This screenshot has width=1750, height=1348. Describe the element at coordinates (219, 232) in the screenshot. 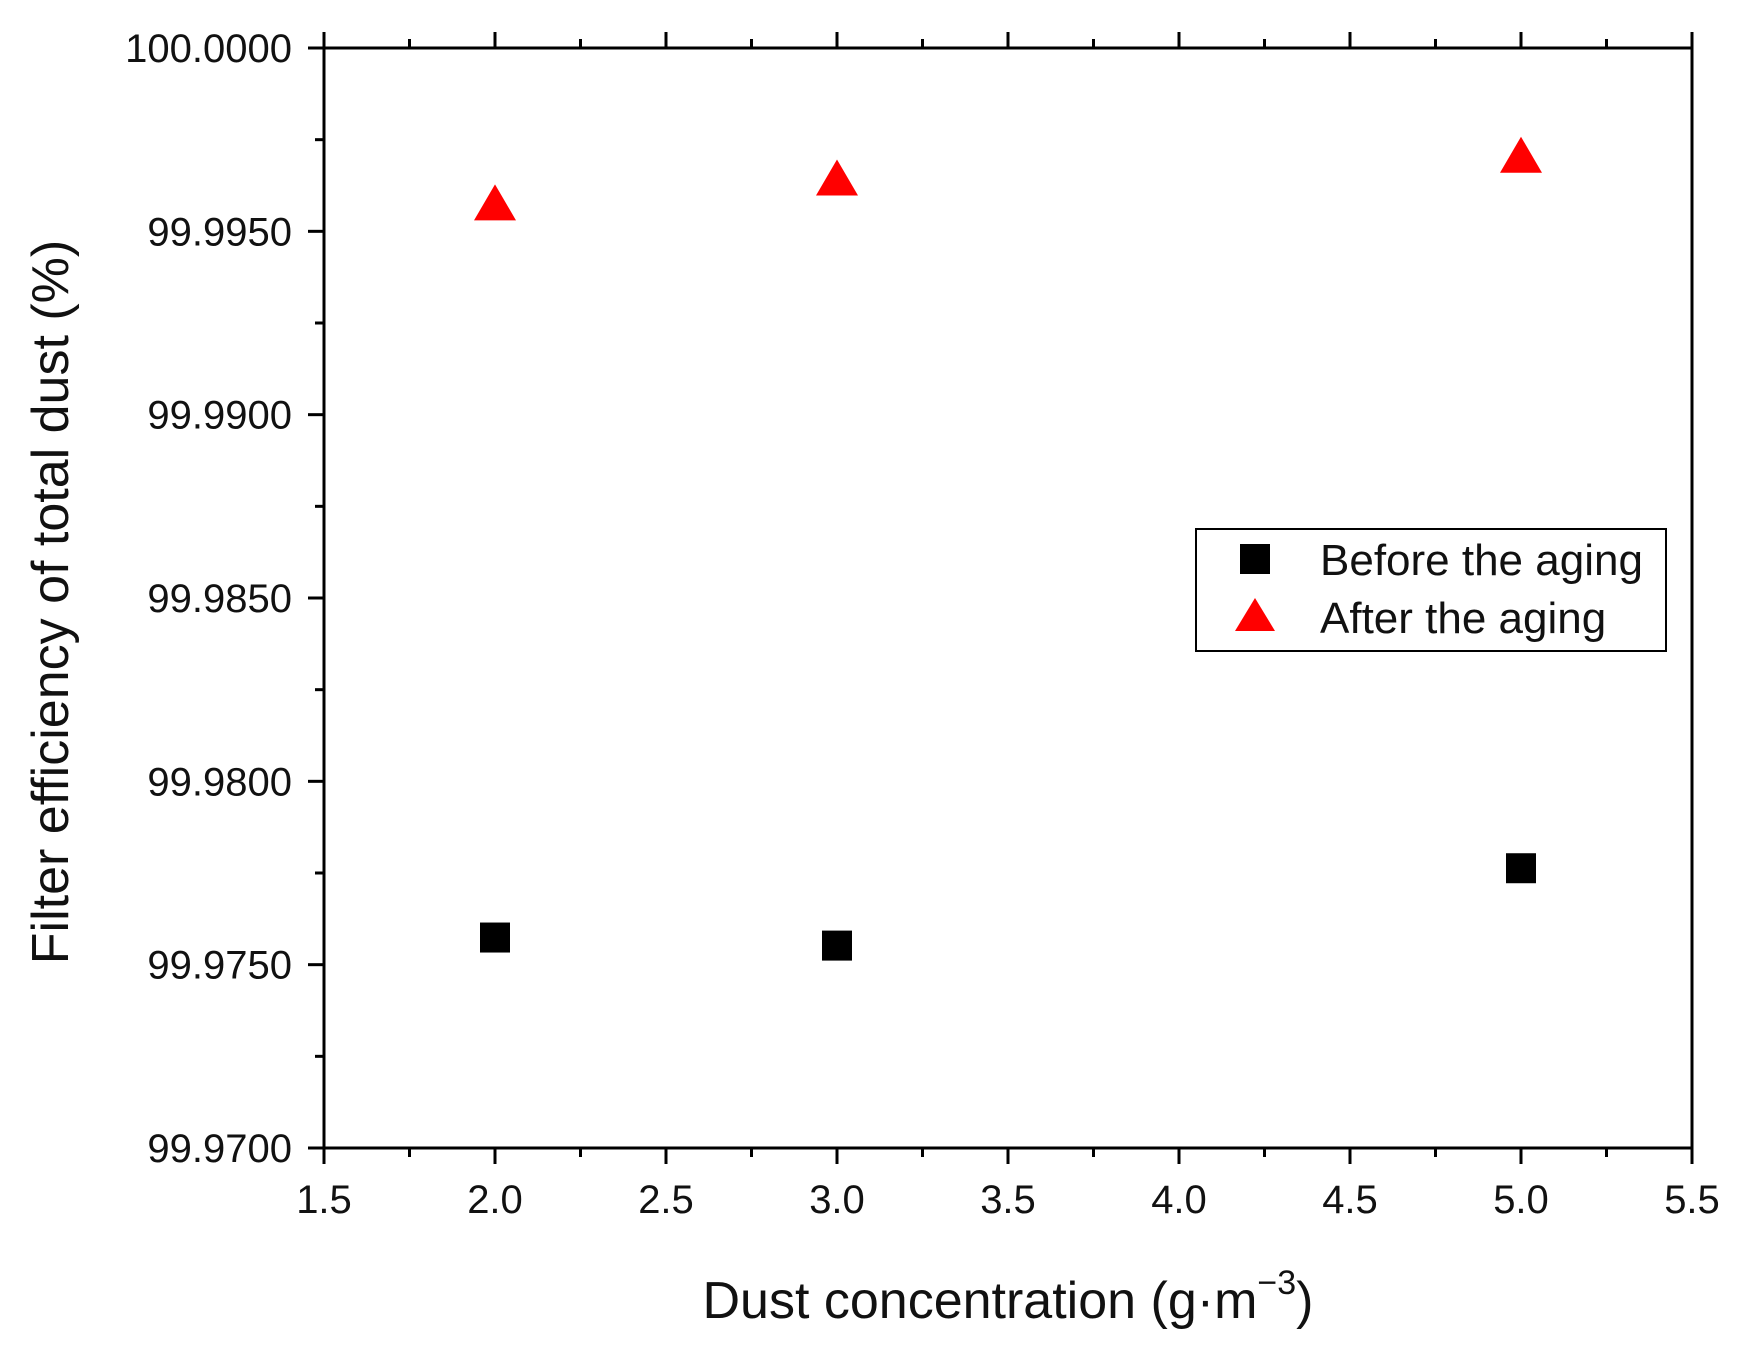

I see `y-tick-label: 99.9950` at that location.